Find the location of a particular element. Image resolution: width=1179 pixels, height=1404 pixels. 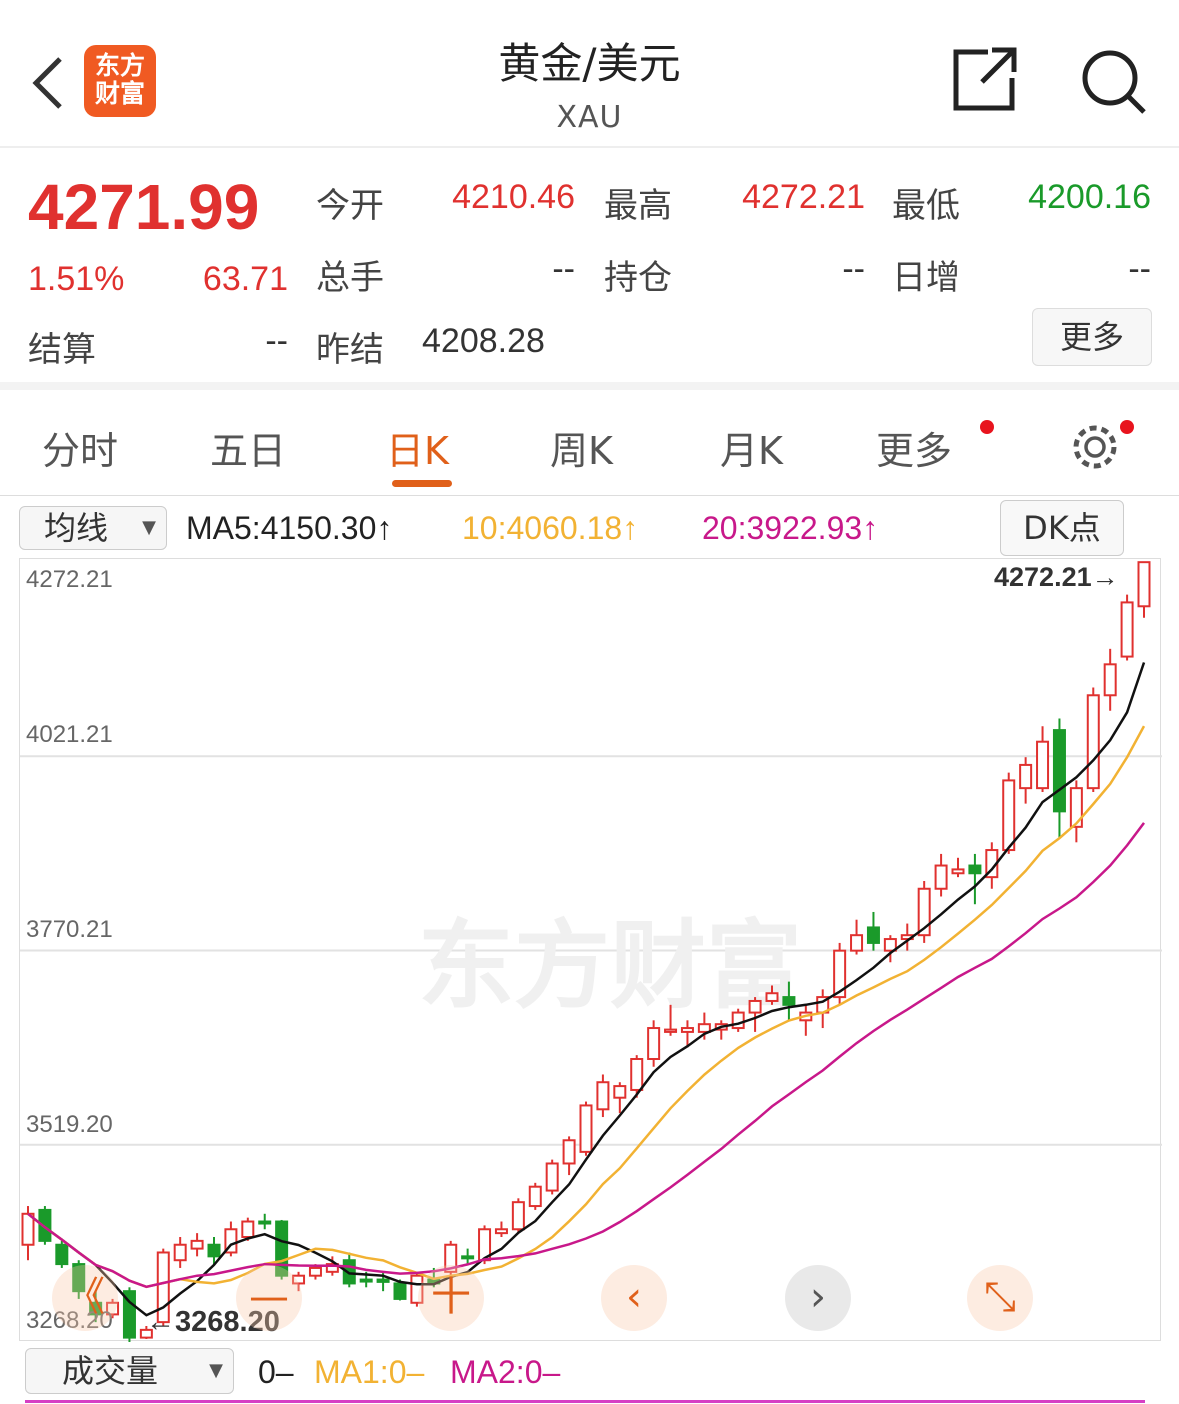

volume-value: 0– is located at coordinates (276, 1372).